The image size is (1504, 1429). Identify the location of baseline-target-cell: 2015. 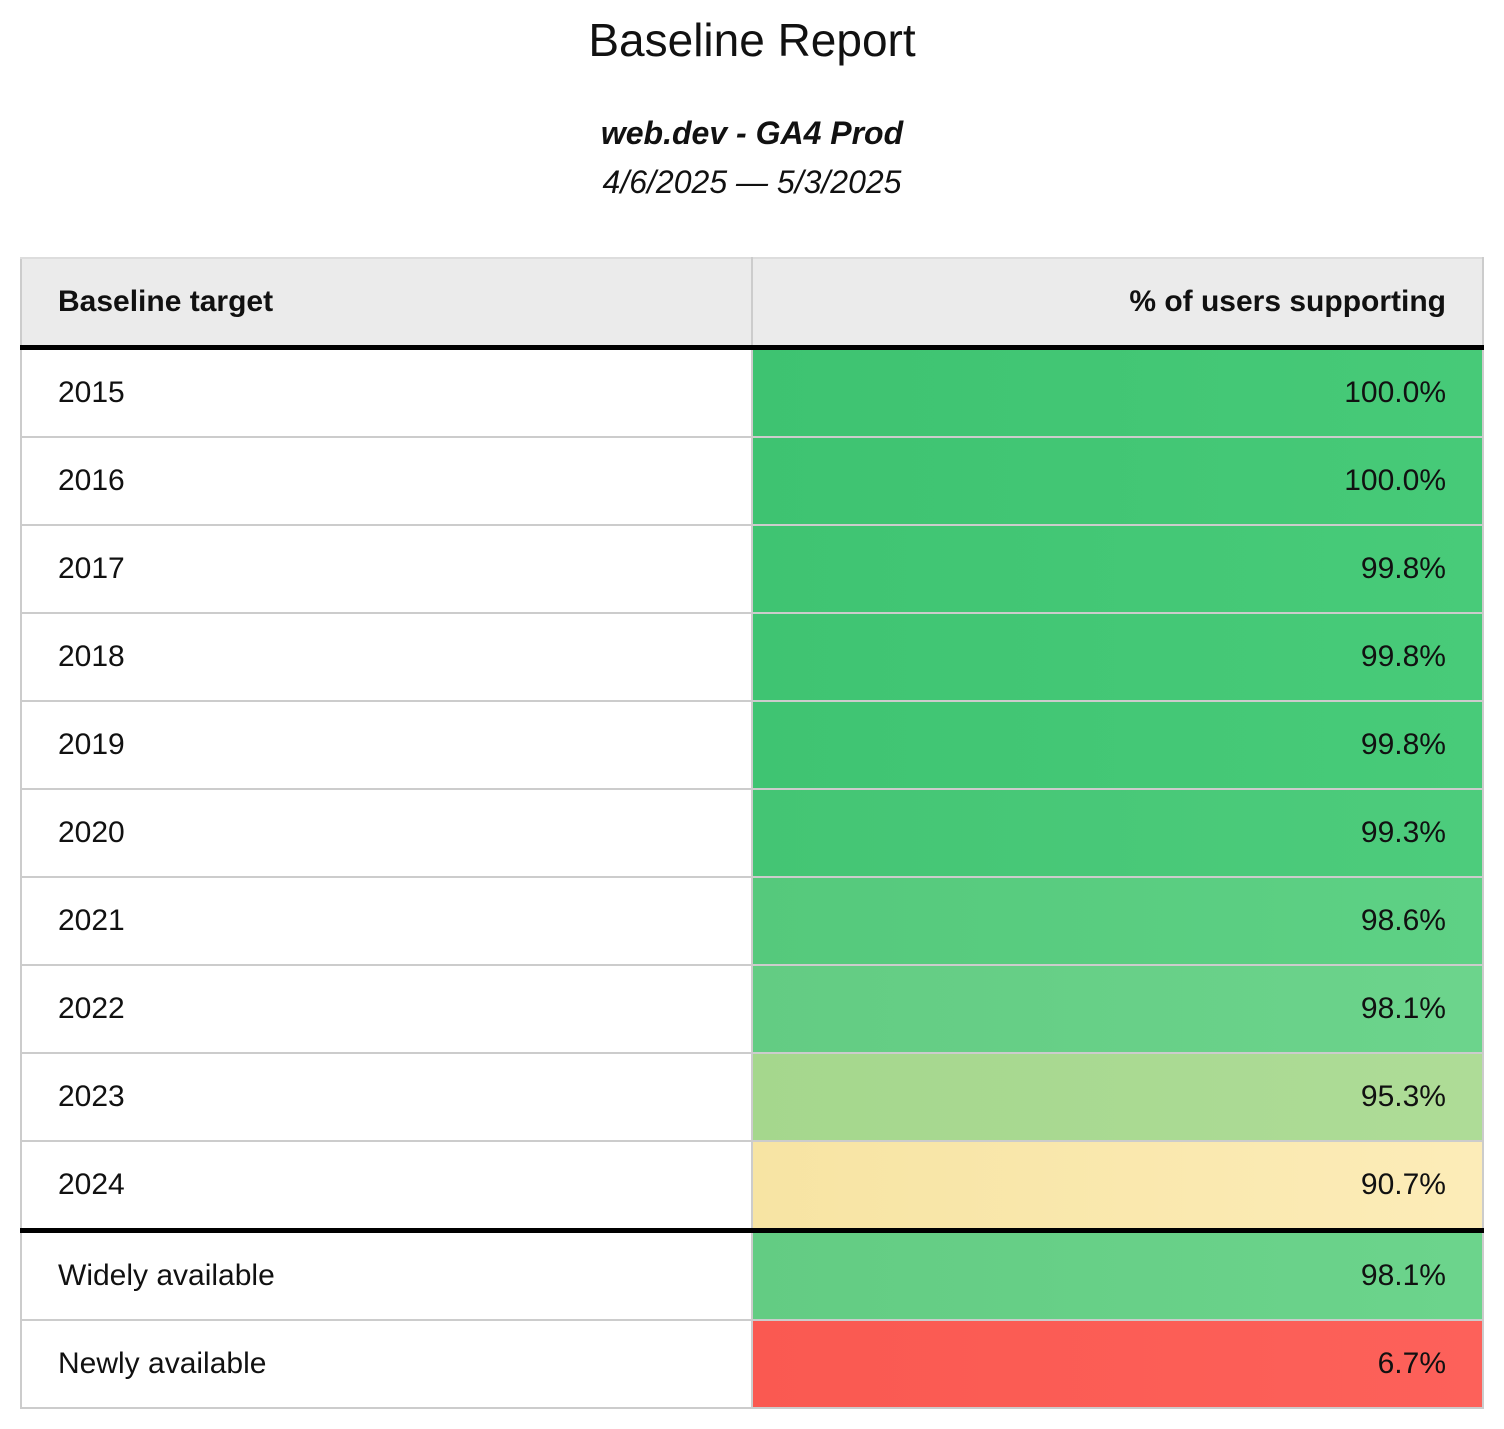
(386, 392).